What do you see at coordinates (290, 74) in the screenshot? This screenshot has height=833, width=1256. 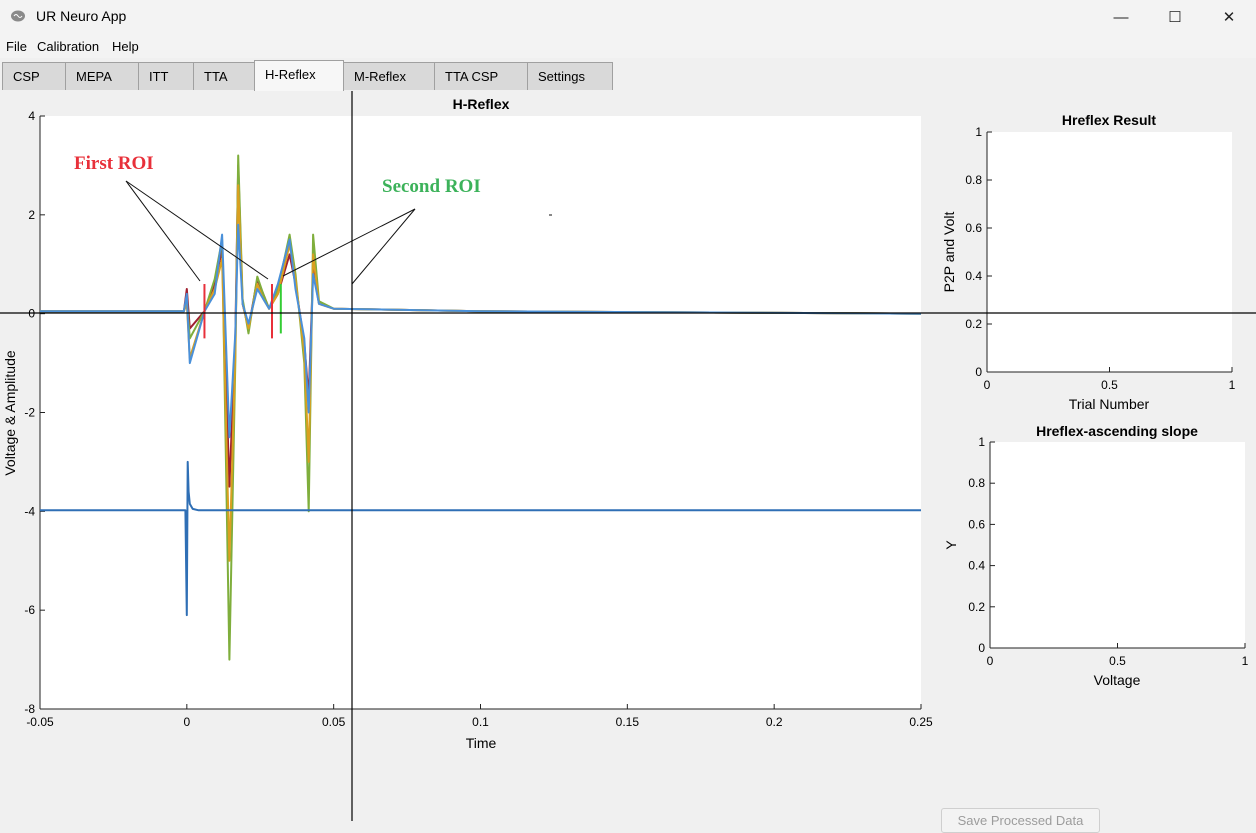 I see `tab-label: H-Reflex` at bounding box center [290, 74].